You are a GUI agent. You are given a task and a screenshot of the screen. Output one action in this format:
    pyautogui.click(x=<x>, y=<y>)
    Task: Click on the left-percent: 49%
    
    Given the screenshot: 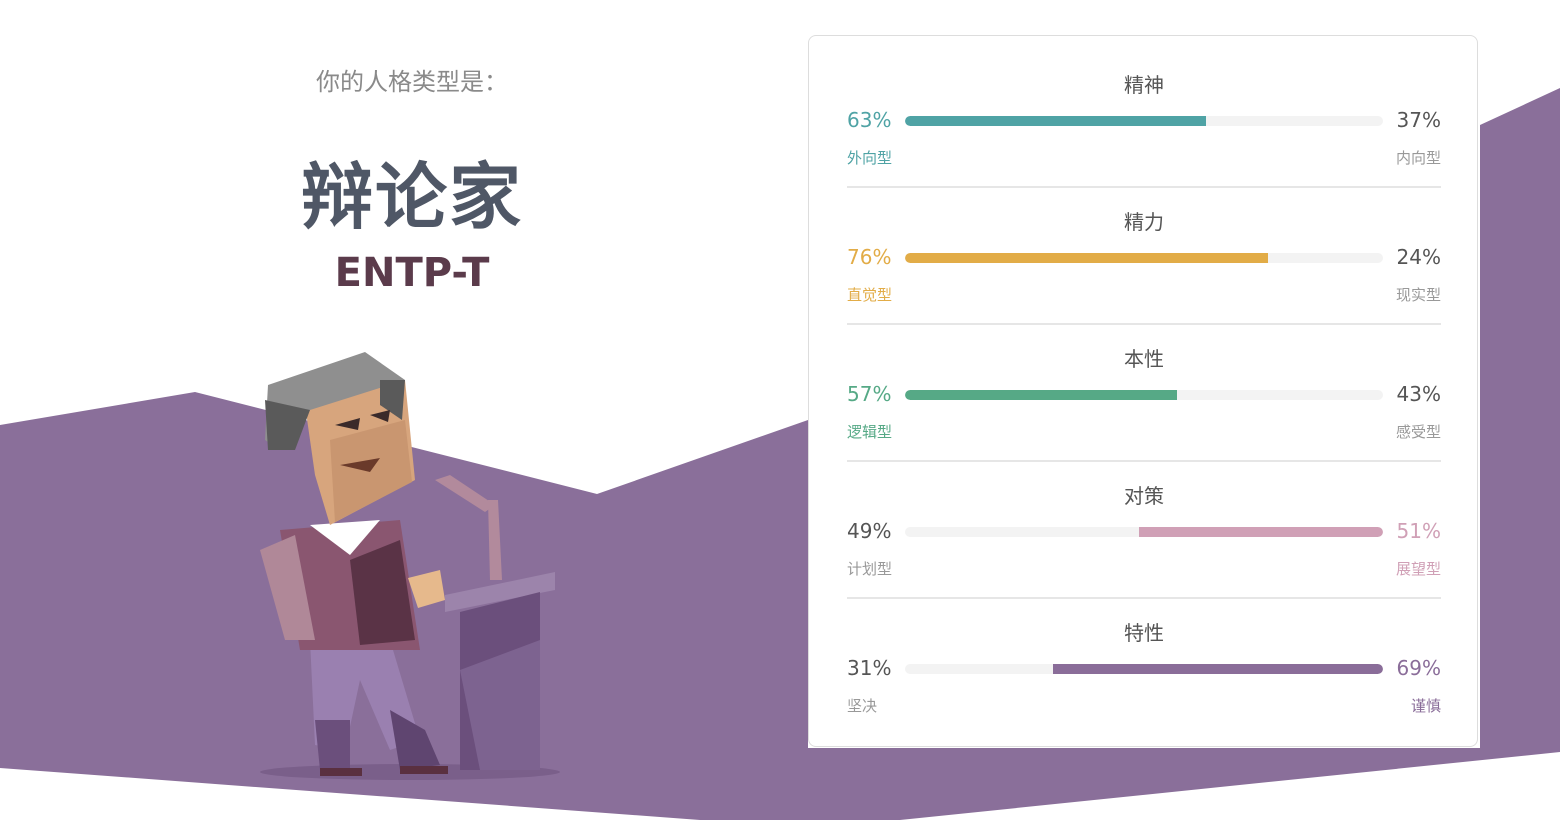 What is the action you would take?
    pyautogui.click(x=869, y=531)
    